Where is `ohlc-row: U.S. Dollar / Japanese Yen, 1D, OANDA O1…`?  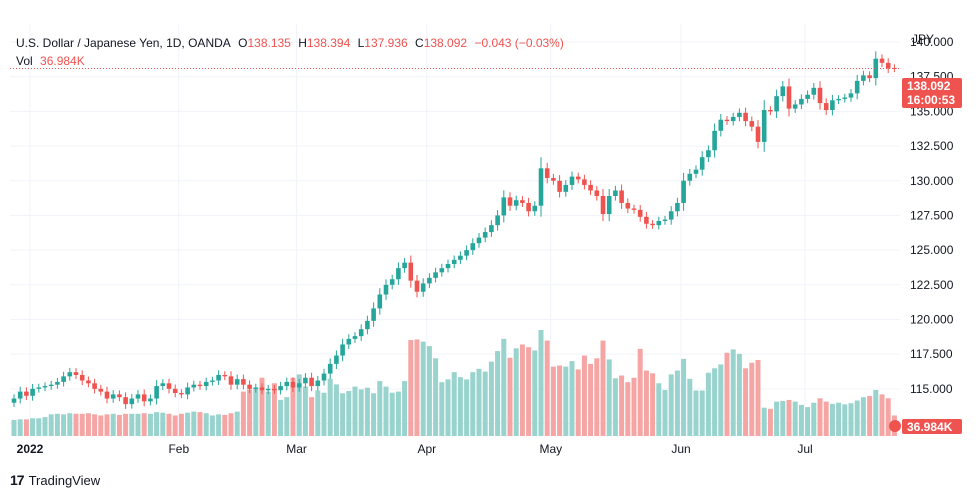
ohlc-row: U.S. Dollar / Japanese Yen, 1D, OANDA O1… is located at coordinates (292, 43).